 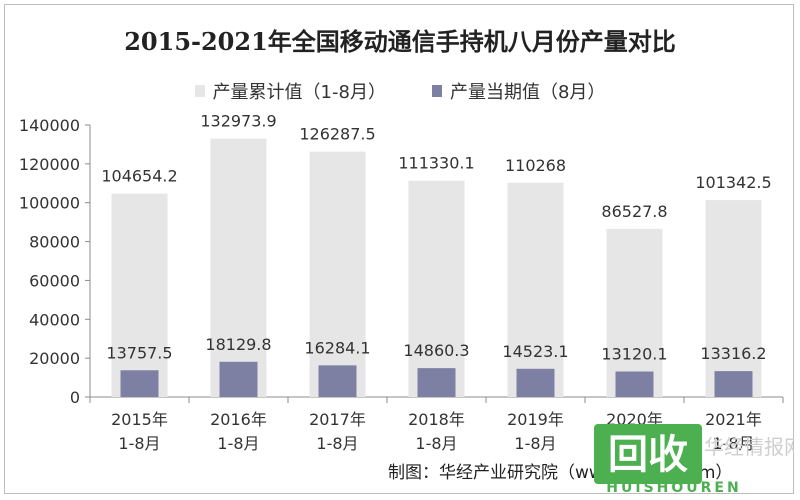 What do you see at coordinates (139, 419) in the screenshot?
I see `x-tick-label: 2015年` at bounding box center [139, 419].